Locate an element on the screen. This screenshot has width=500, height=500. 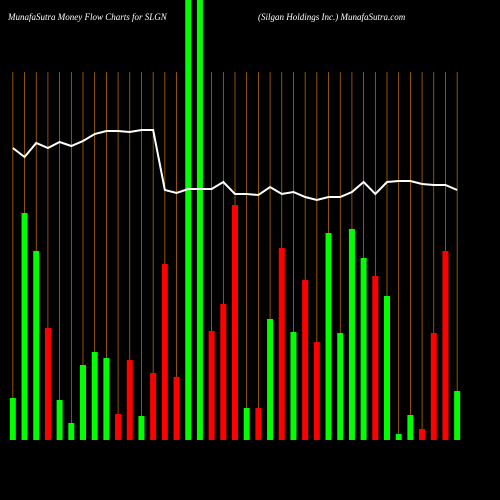
chart-title: MunafaSutra Money Flow Charts for SLGN is located at coordinates (87, 17).